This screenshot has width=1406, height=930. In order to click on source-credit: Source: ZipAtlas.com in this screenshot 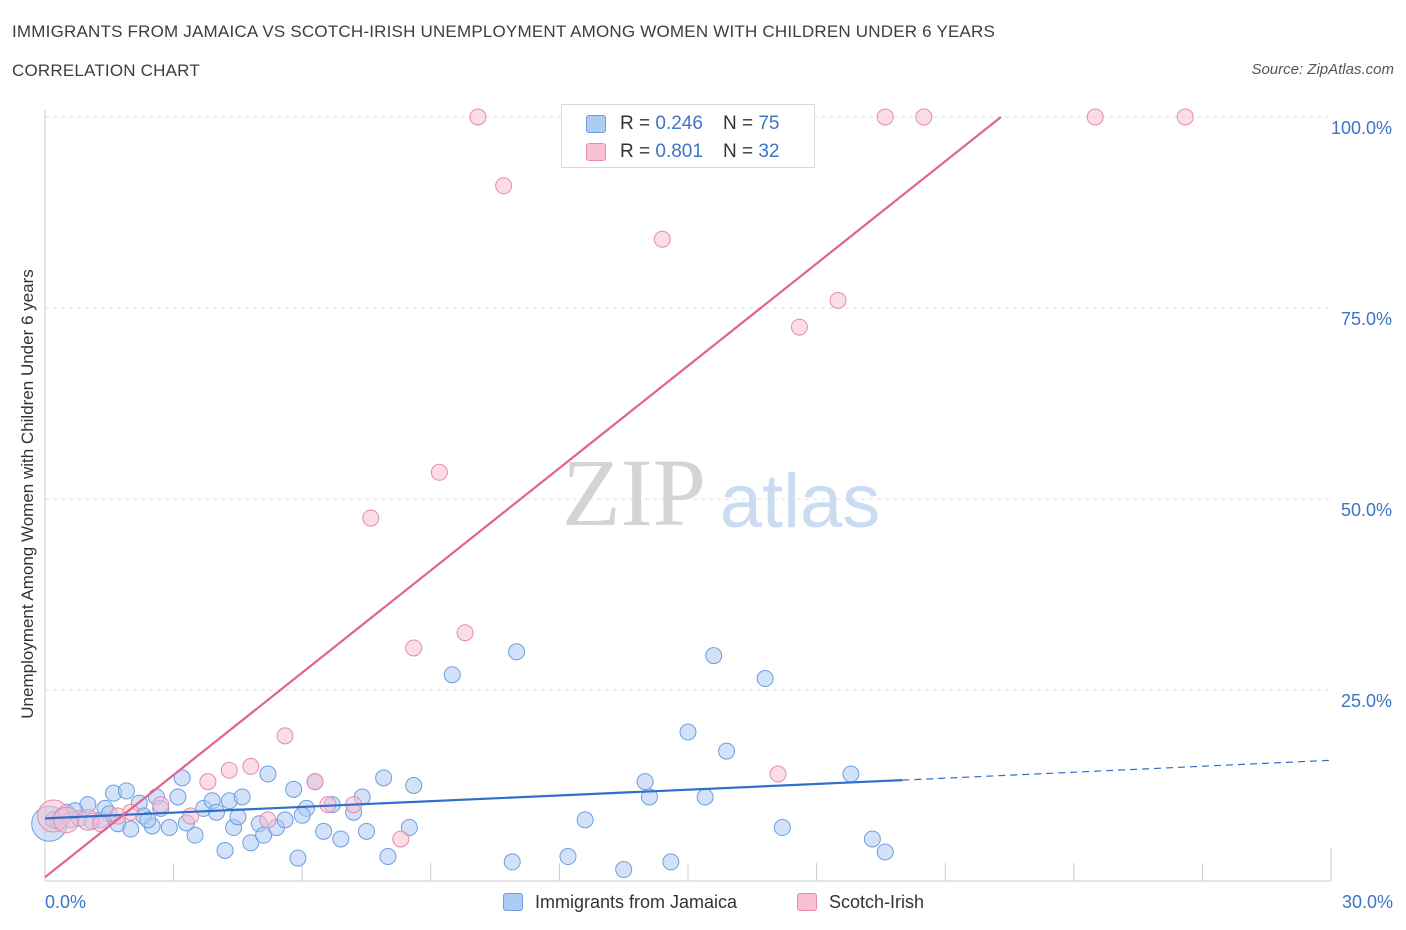, I will do `click(1322, 69)`.